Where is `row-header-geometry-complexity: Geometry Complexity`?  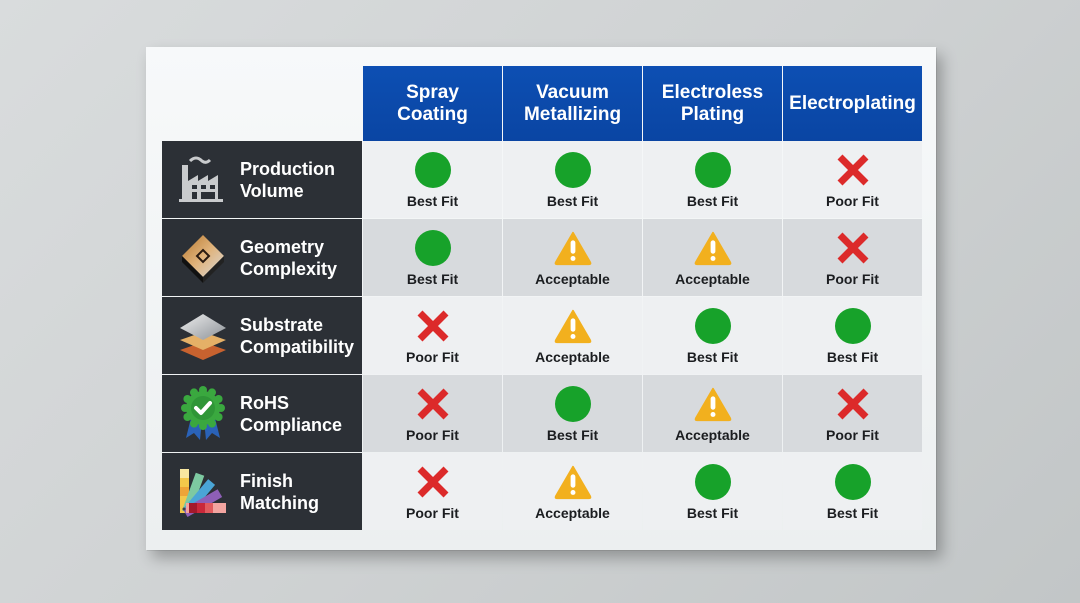 row-header-geometry-complexity: Geometry Complexity is located at coordinates (262, 257).